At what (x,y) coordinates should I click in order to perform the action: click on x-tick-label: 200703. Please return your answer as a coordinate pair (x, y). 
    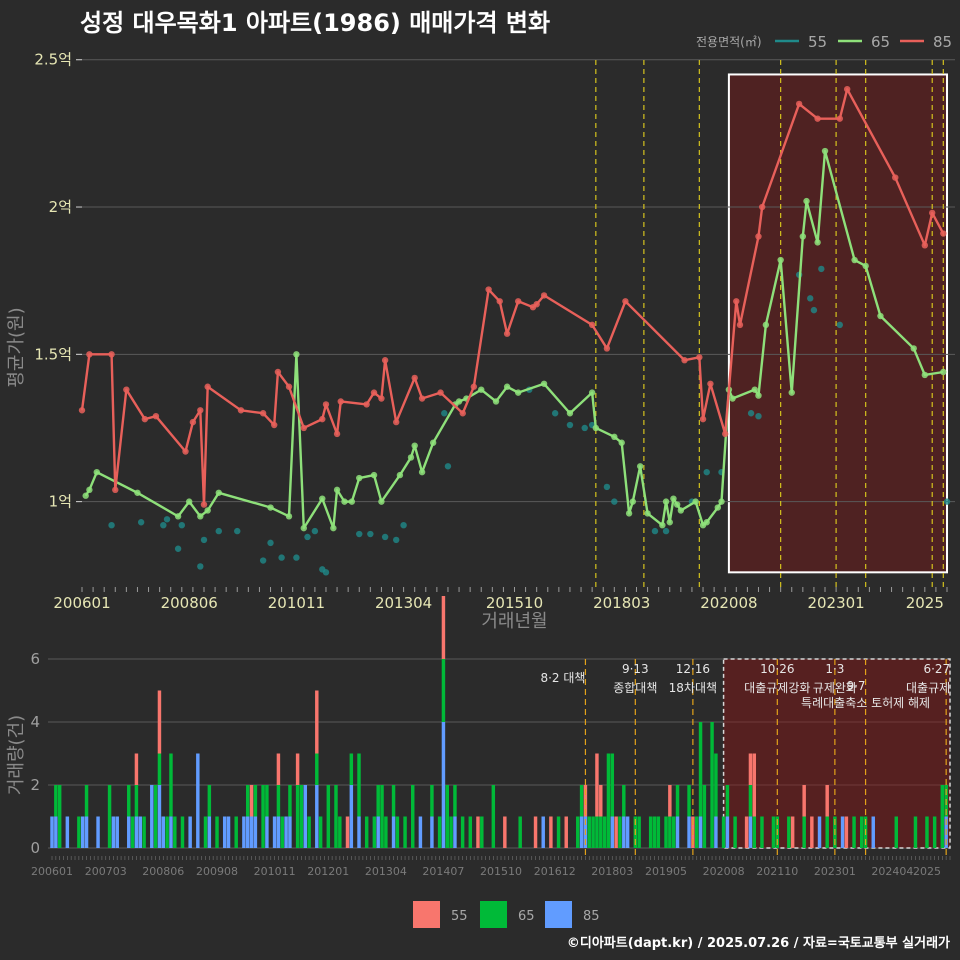
    Looking at the image, I should click on (106, 871).